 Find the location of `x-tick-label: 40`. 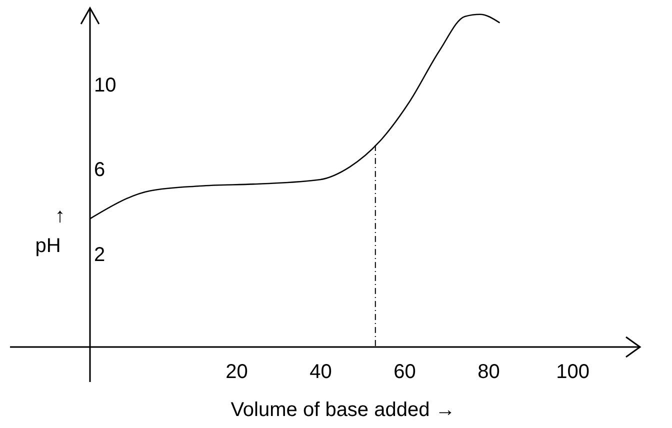

x-tick-label: 40 is located at coordinates (321, 372).